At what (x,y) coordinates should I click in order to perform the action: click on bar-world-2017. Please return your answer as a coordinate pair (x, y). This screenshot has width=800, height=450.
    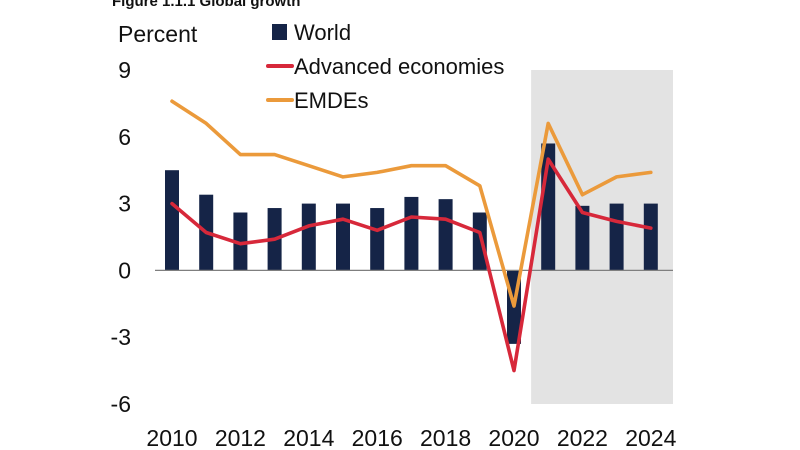
    Looking at the image, I should click on (411, 233).